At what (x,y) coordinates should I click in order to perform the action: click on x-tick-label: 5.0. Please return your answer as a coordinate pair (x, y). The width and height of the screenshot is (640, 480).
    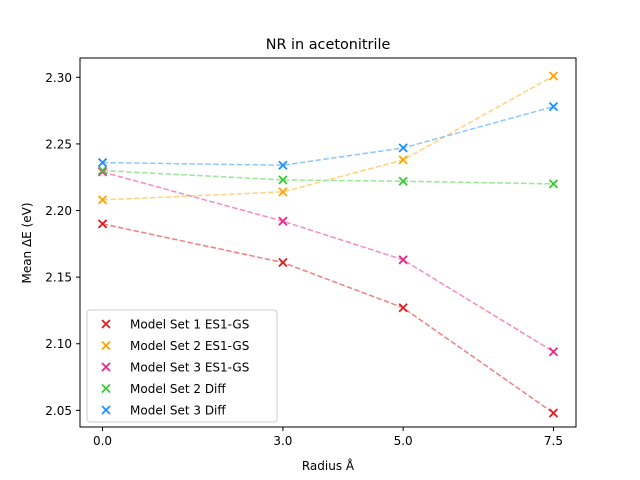
    Looking at the image, I should click on (403, 441).